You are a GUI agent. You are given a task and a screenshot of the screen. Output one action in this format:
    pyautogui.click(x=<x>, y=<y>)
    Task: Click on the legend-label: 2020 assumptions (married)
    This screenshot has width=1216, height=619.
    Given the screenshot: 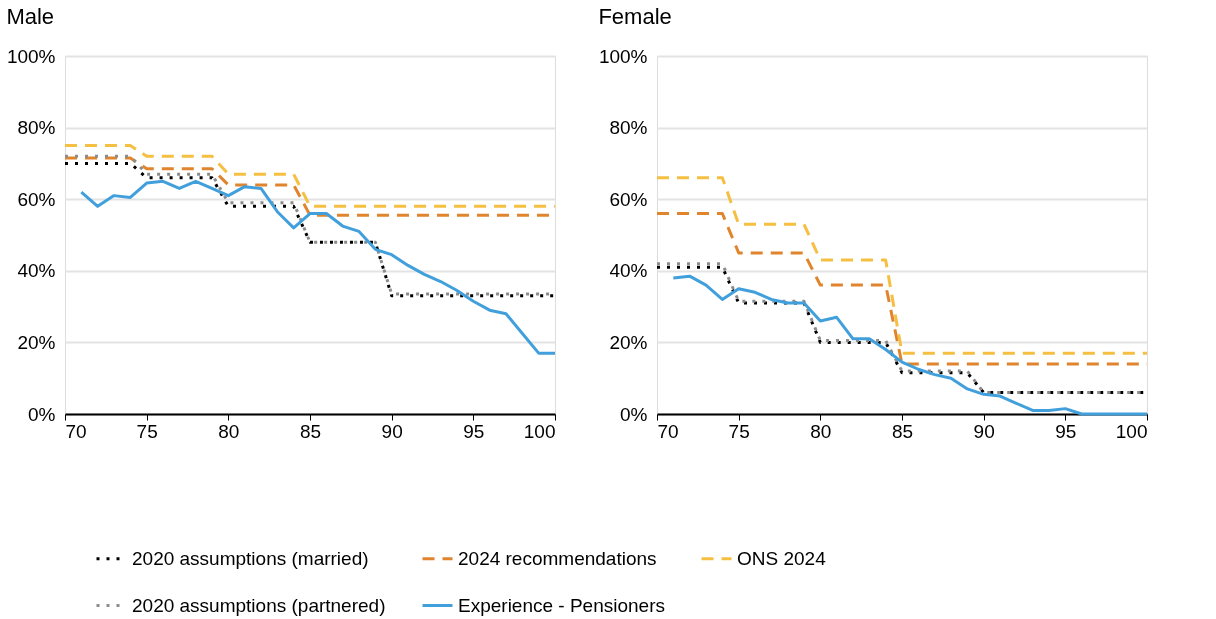 What is the action you would take?
    pyautogui.click(x=250, y=558)
    